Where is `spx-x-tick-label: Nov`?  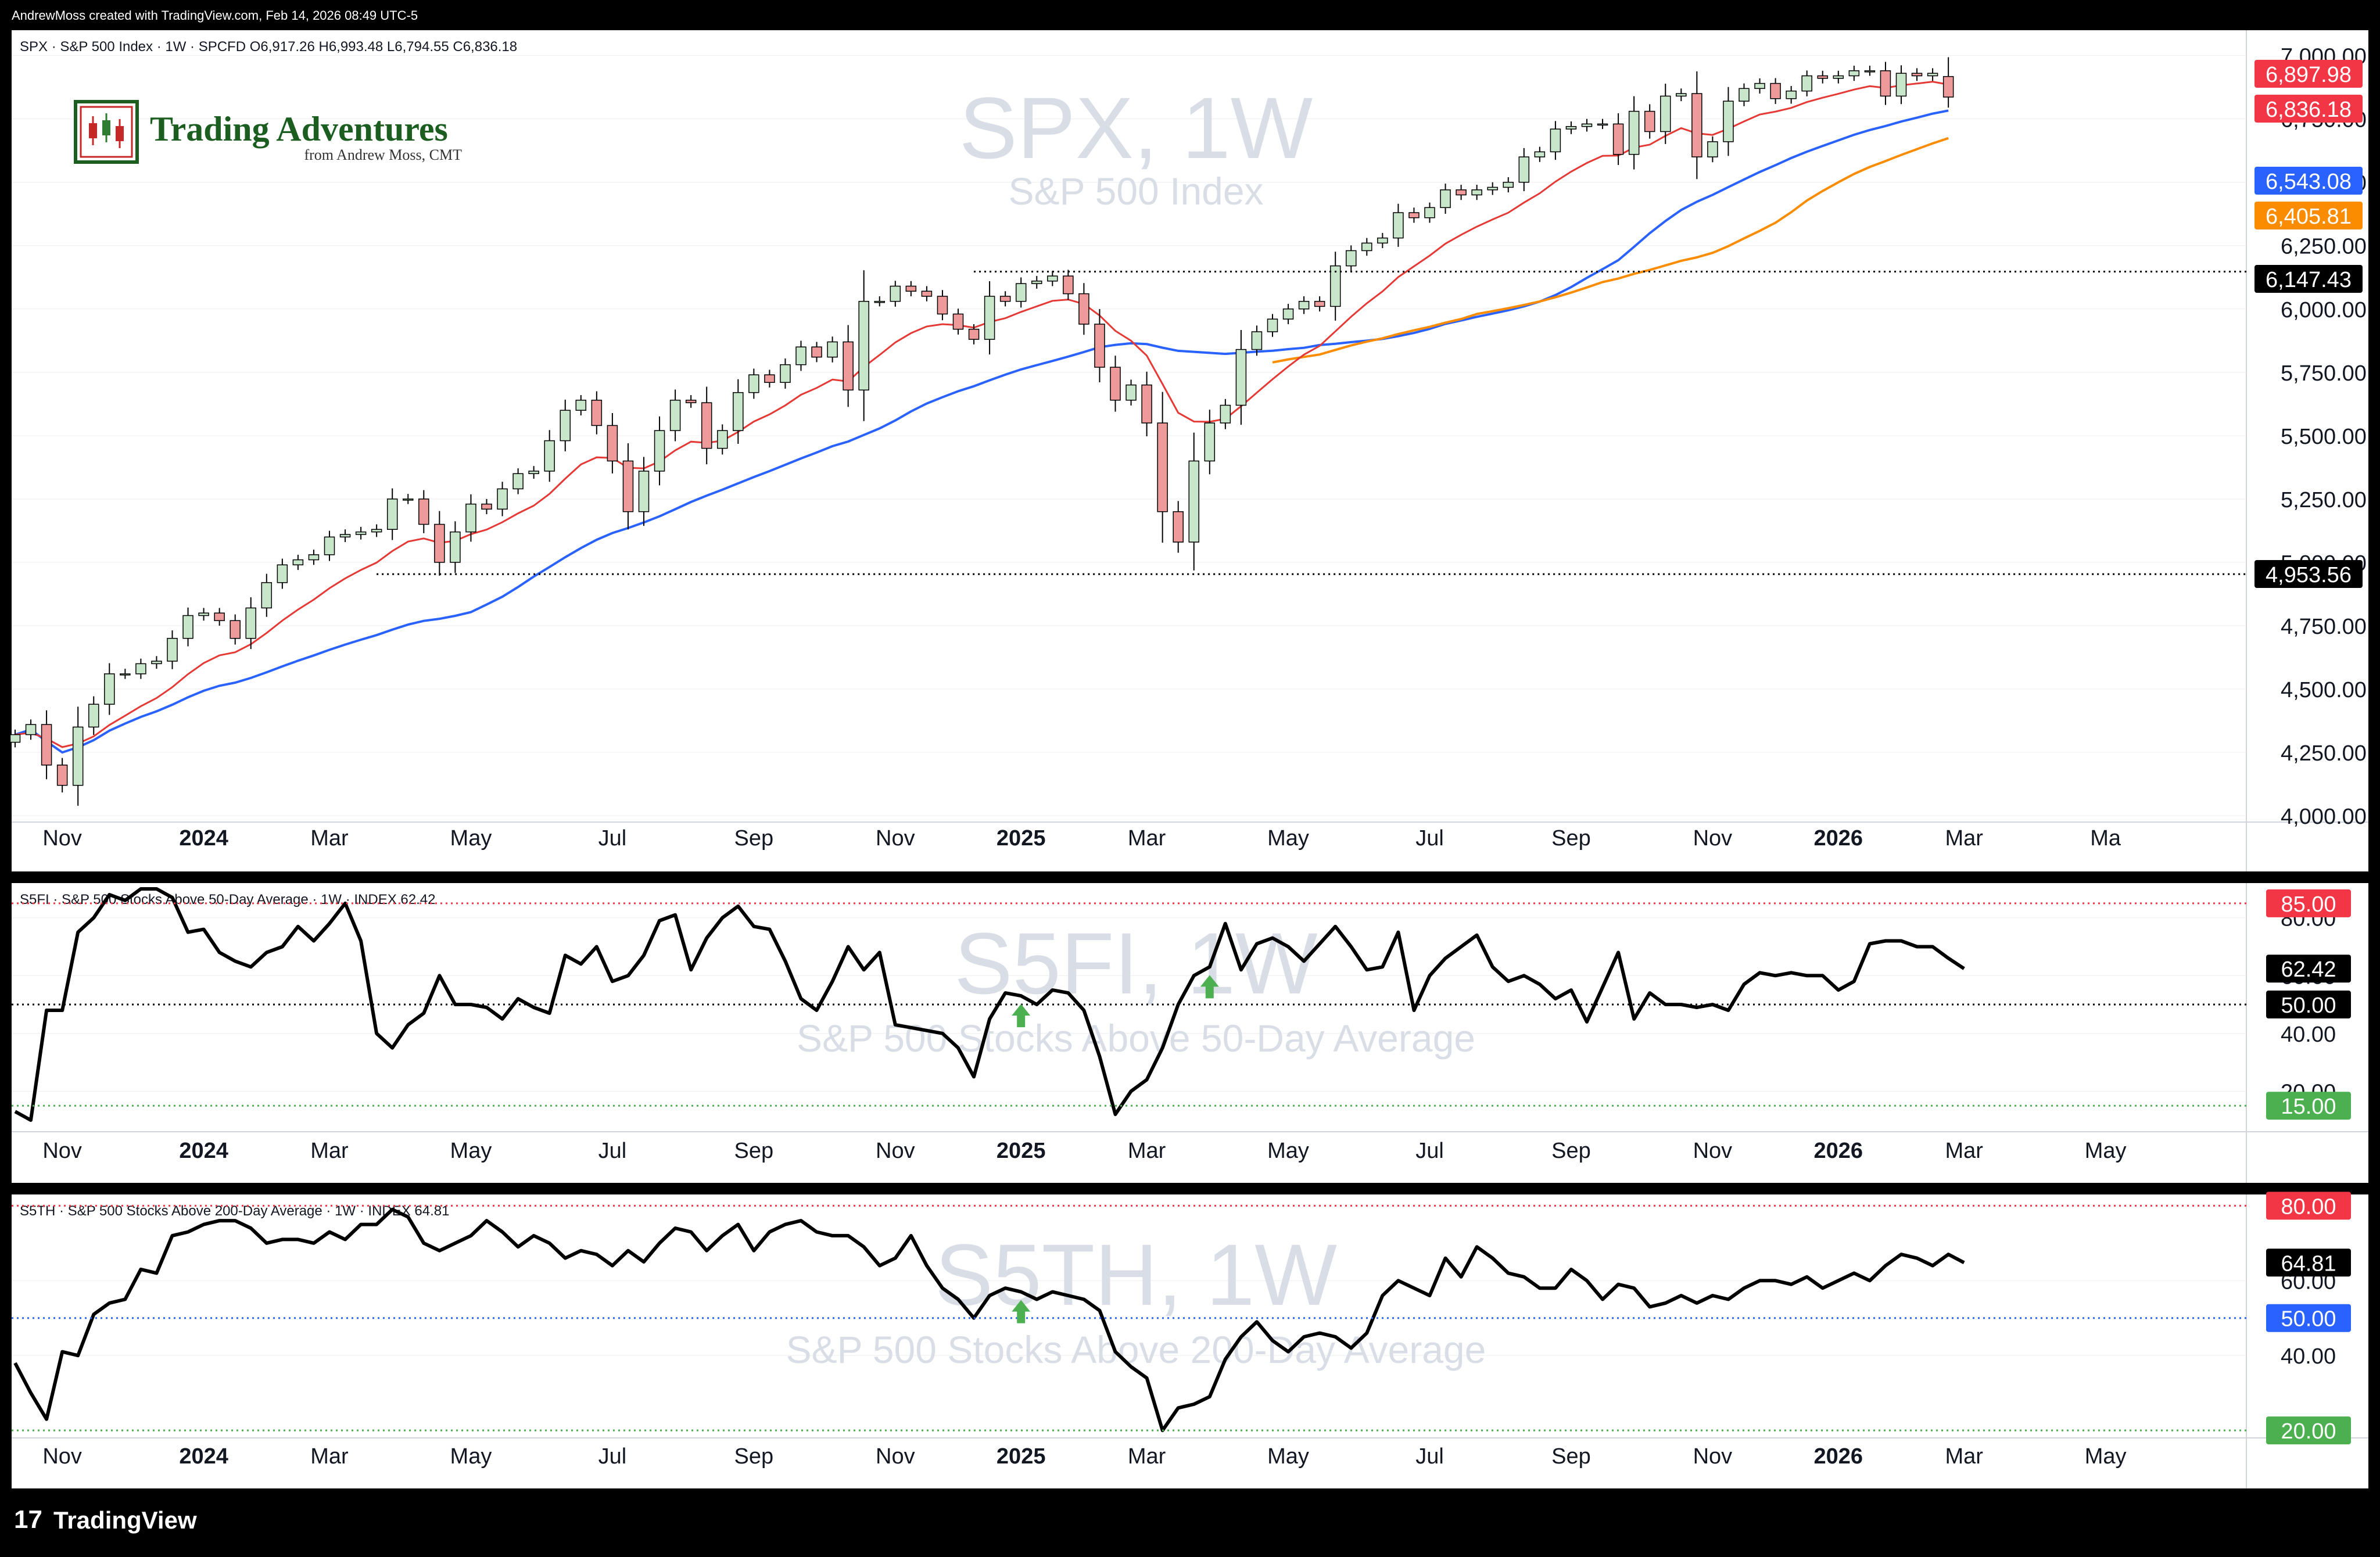 spx-x-tick-label: Nov is located at coordinates (895, 838).